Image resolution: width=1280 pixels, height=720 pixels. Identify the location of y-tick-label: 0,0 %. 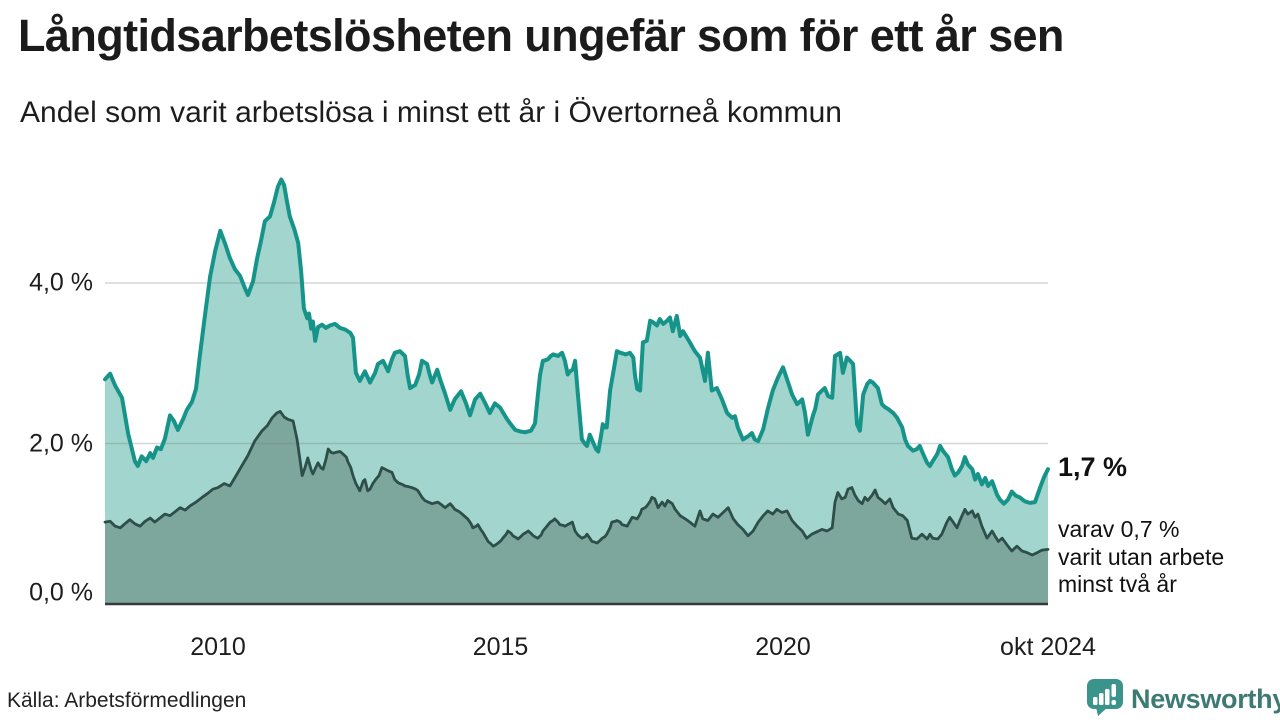
(61, 592).